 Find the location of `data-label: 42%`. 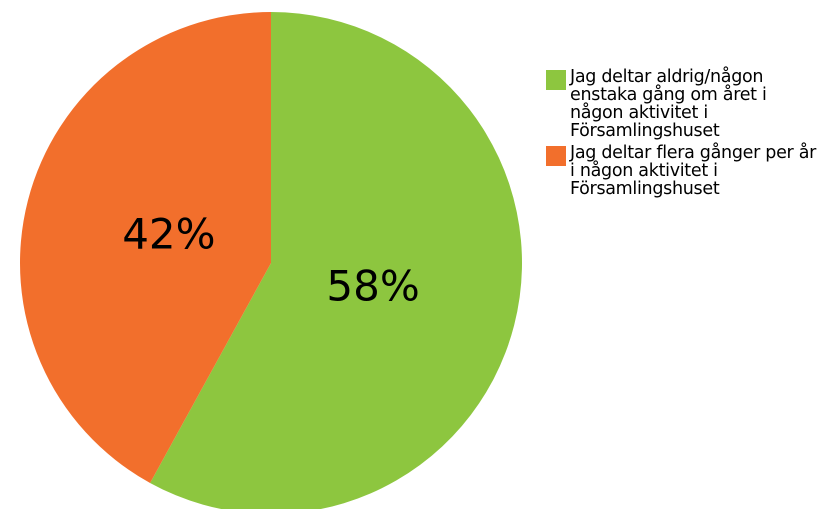

data-label: 42% is located at coordinates (168, 233).